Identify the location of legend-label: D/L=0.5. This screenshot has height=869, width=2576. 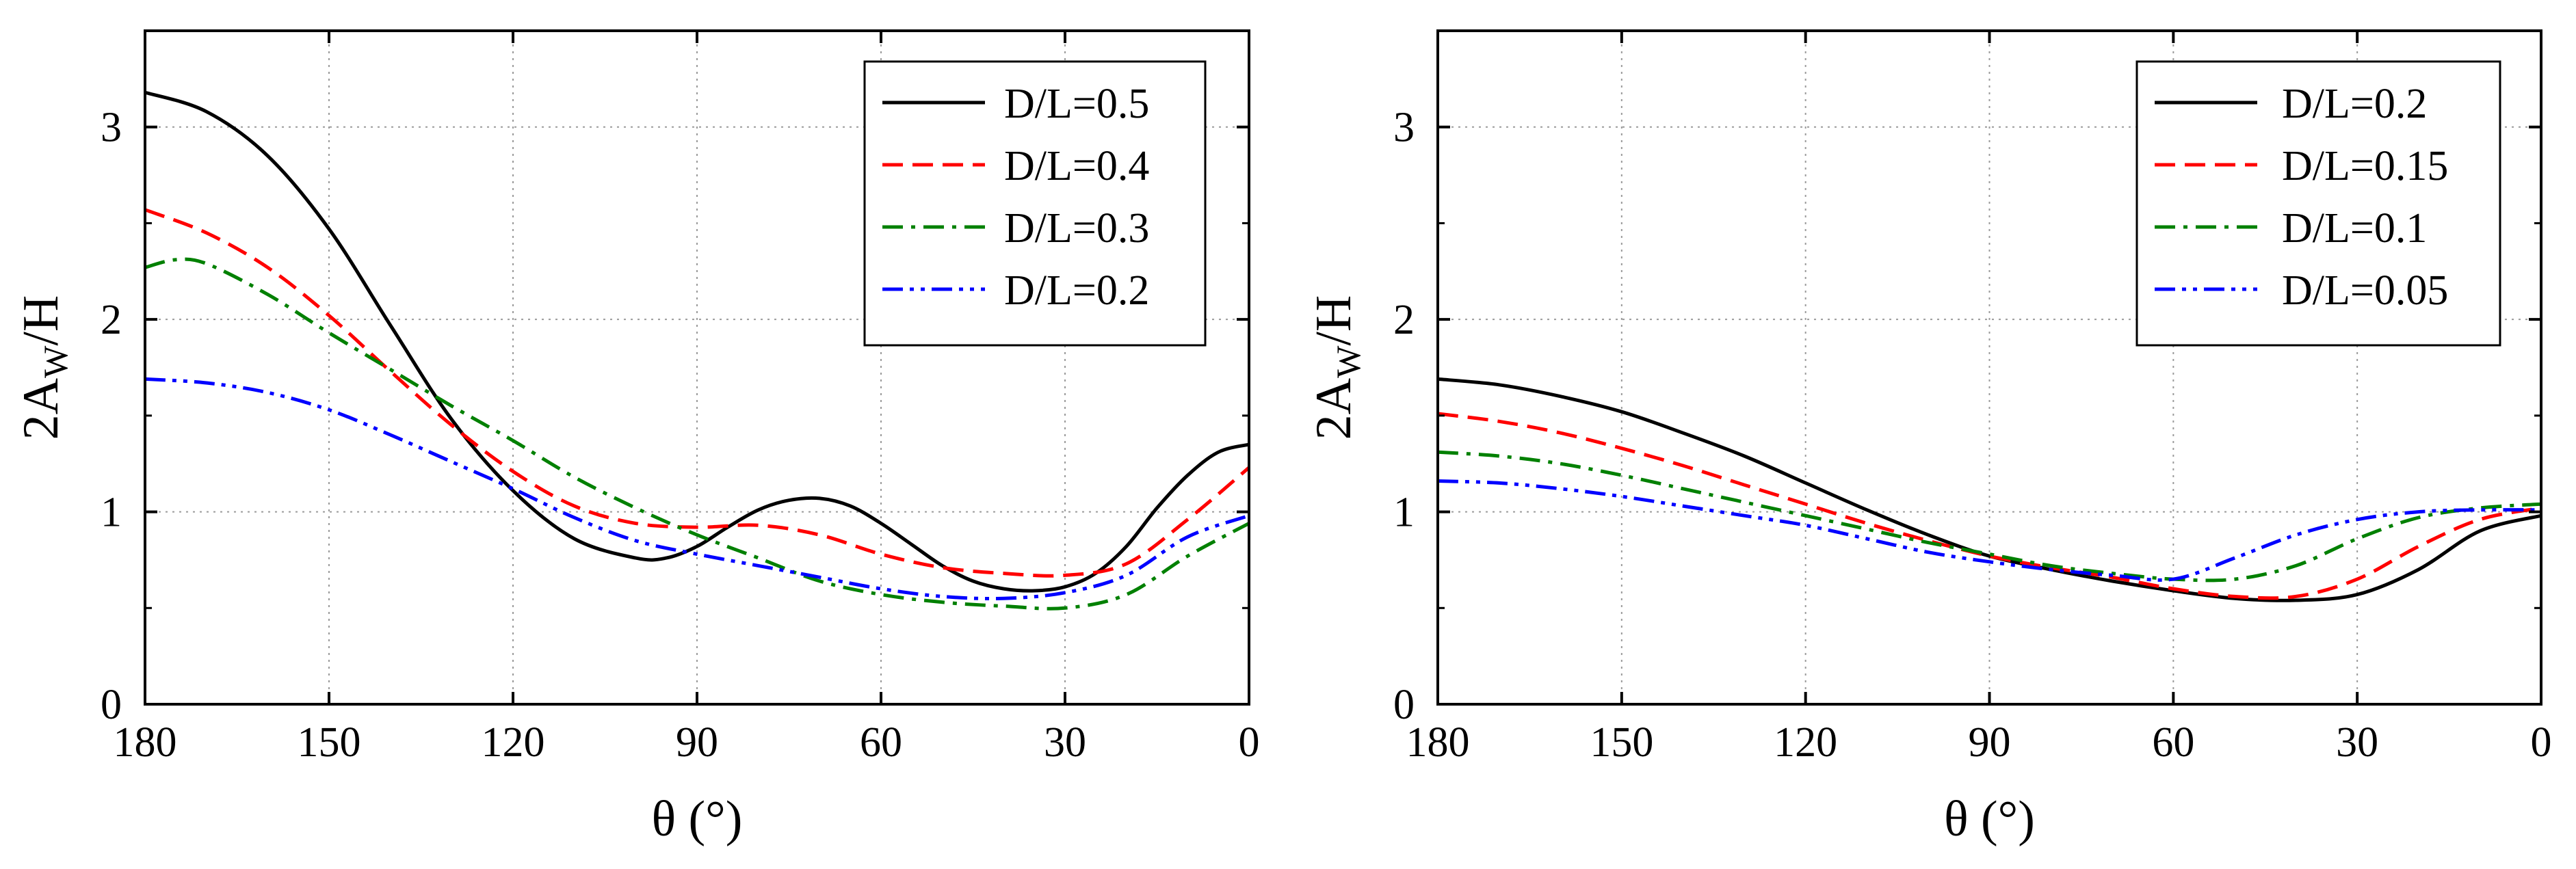
(1076, 104).